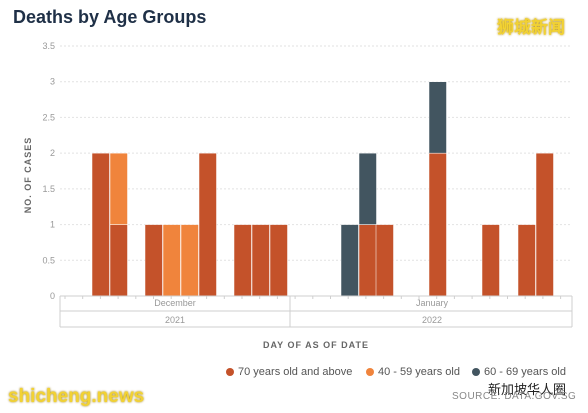 The image size is (588, 413). What do you see at coordinates (52, 82) in the screenshot?
I see `y-tick-label: 3` at bounding box center [52, 82].